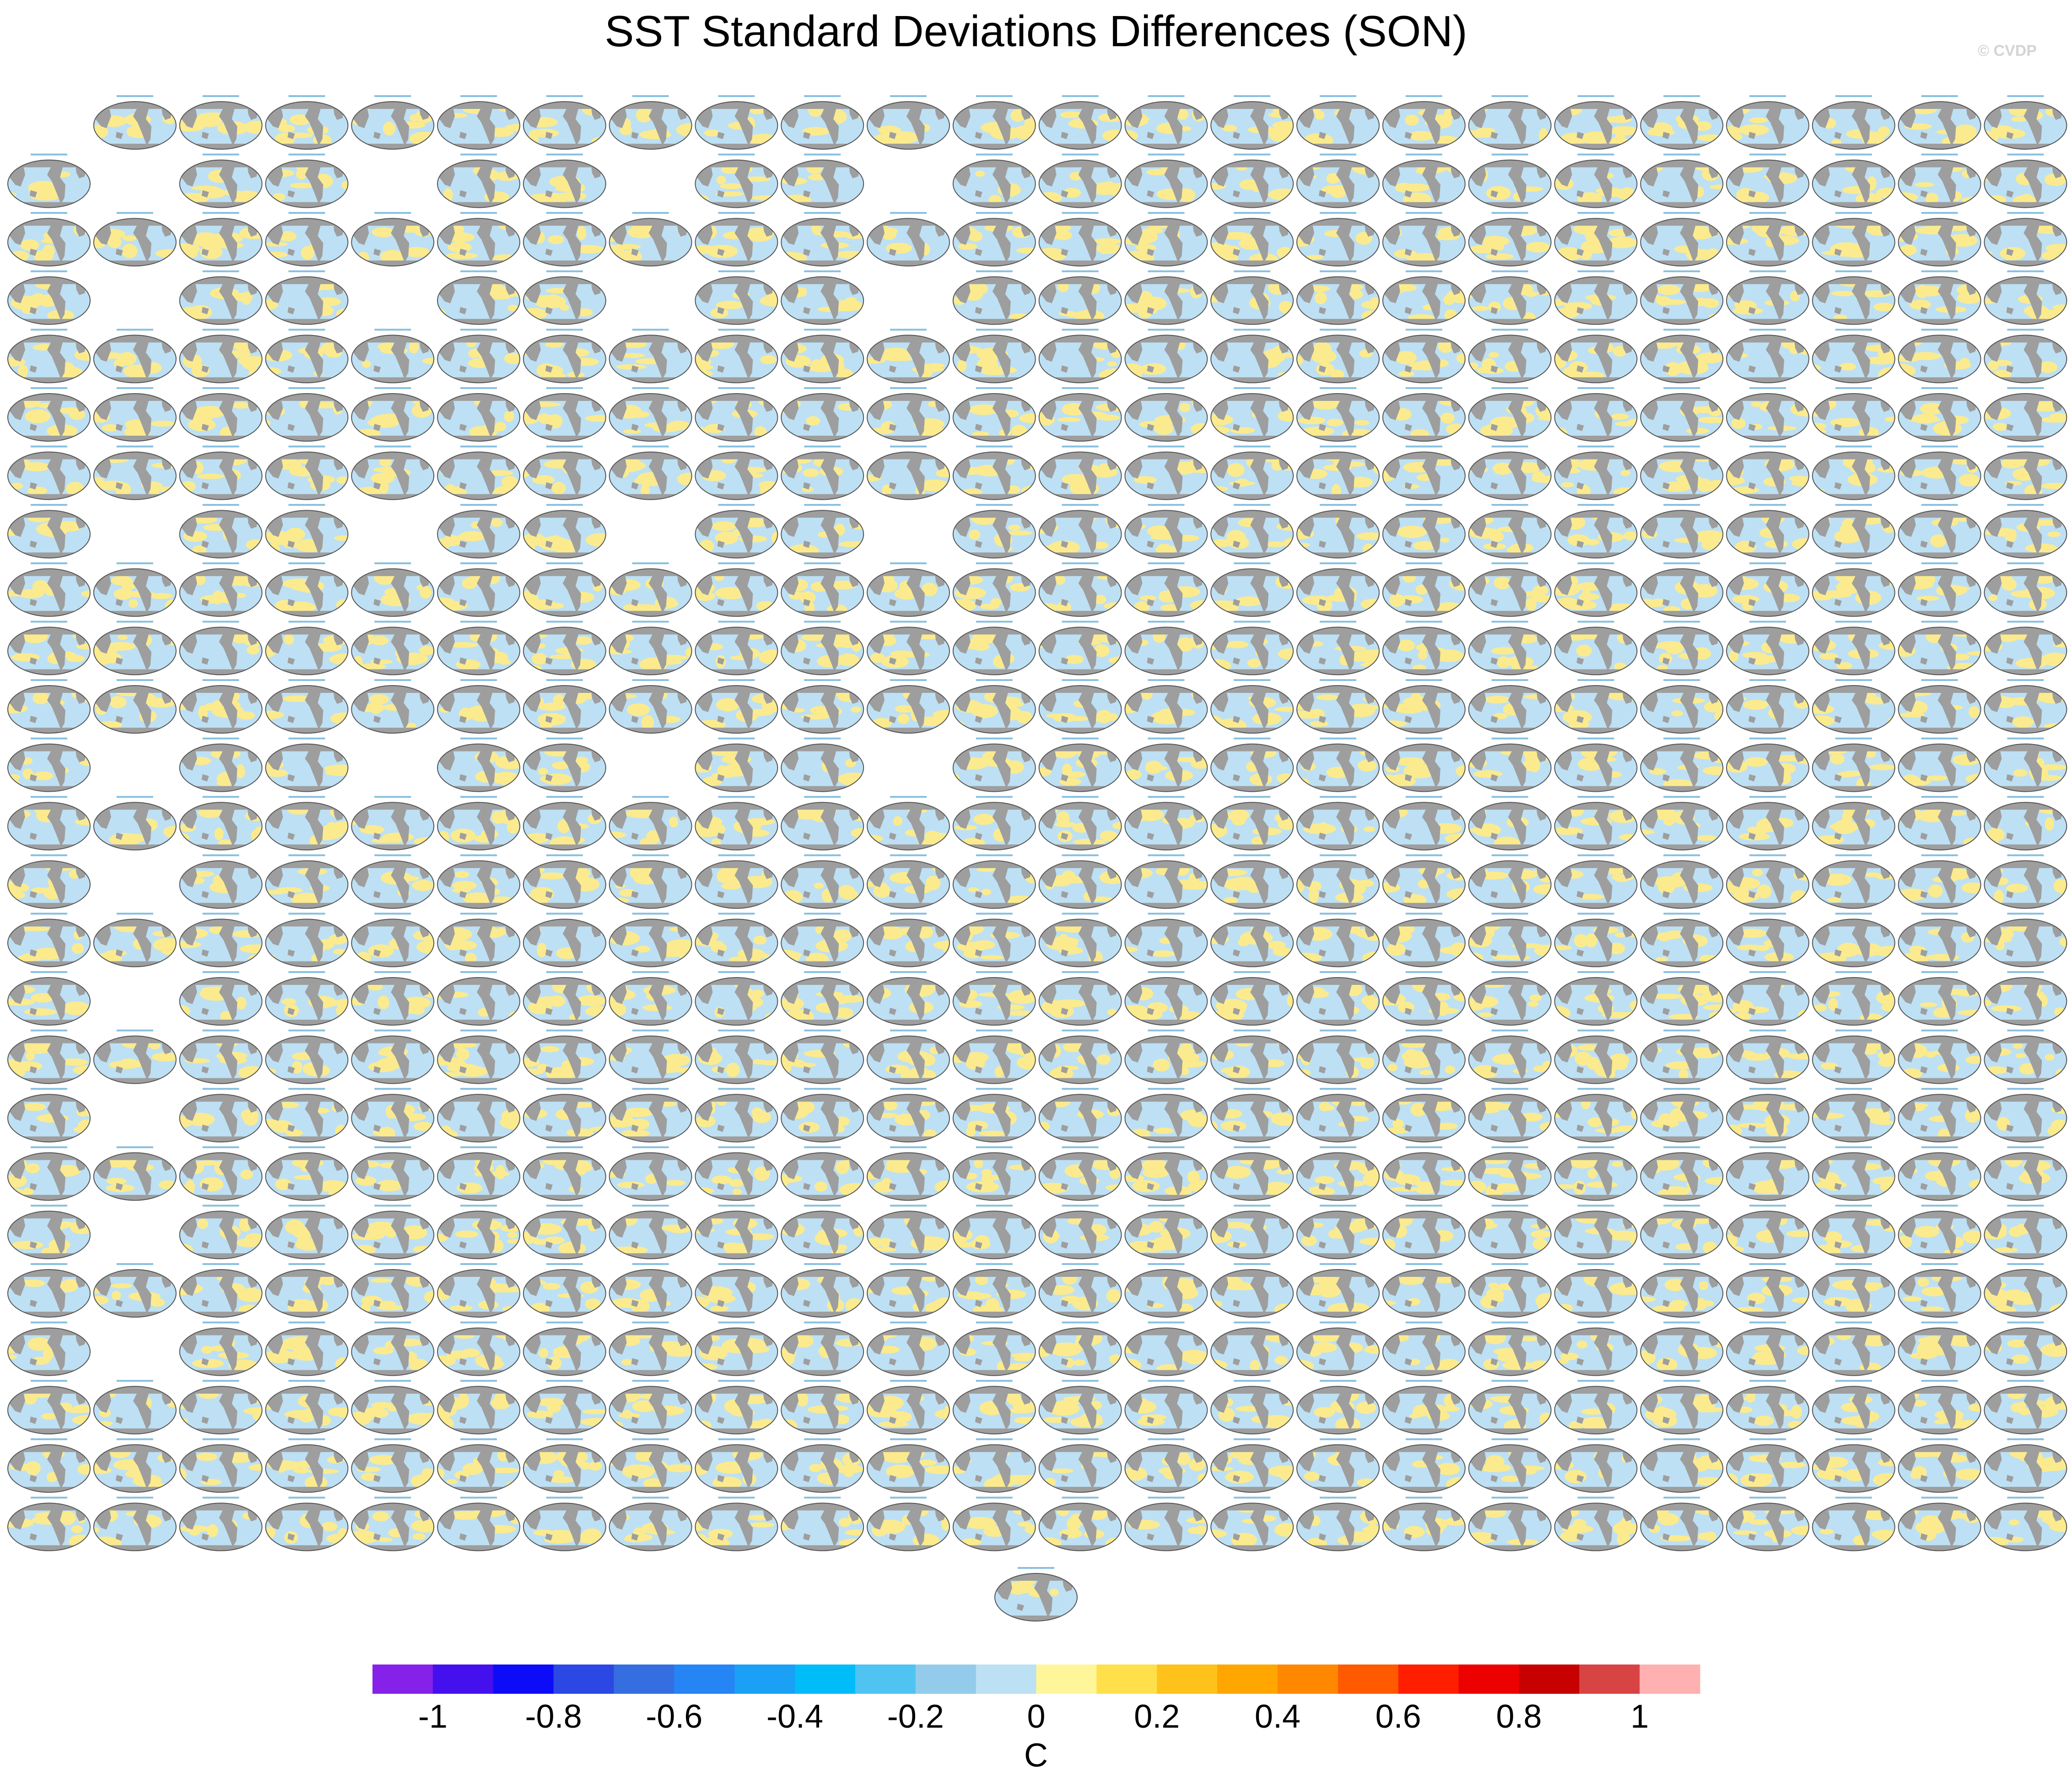 This screenshot has height=1778, width=2072. Describe the element at coordinates (135, 239) in the screenshot. I see `map-panel-r3-c2` at that location.